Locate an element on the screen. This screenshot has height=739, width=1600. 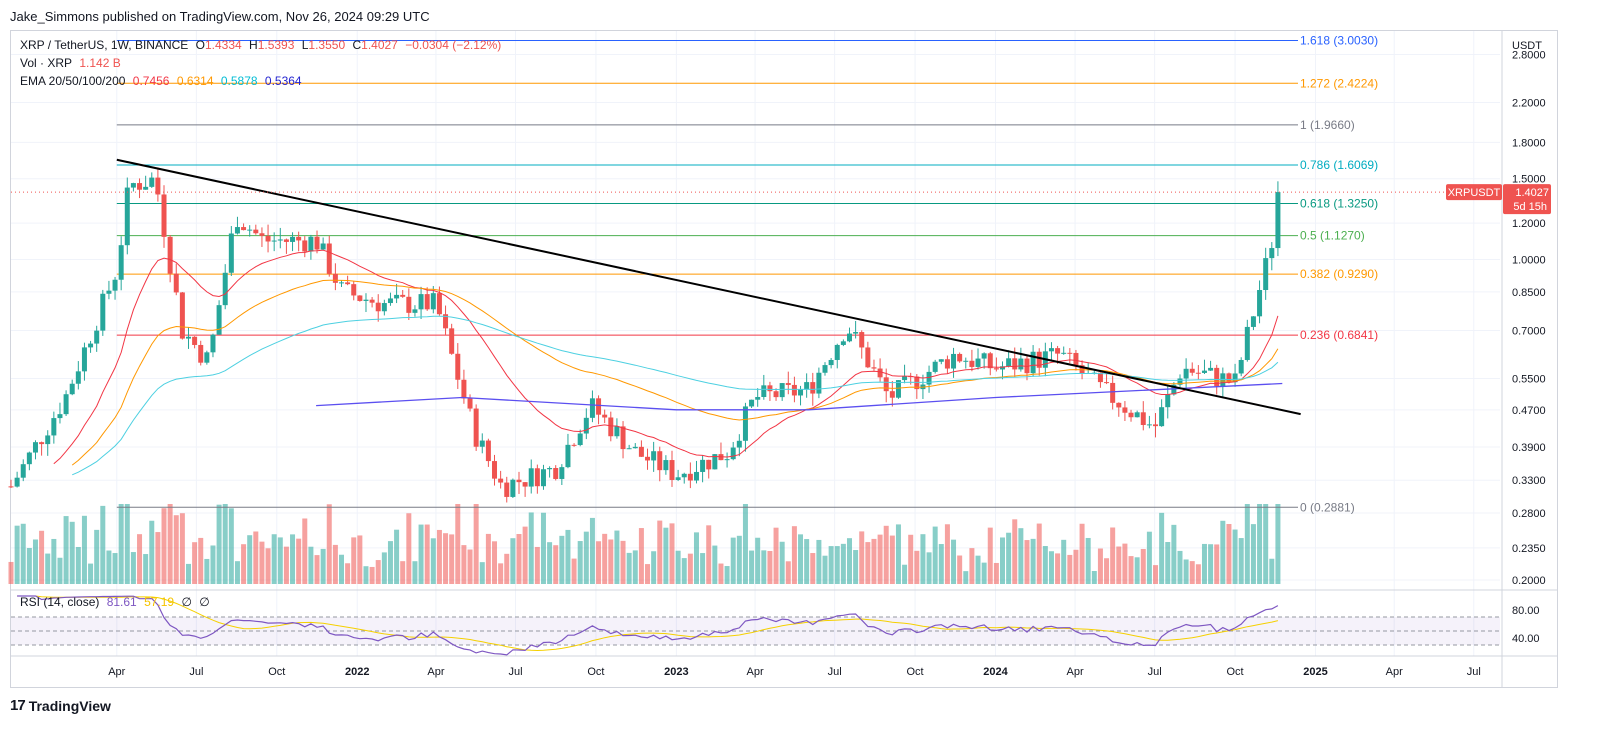
footer-brand: 17 TradingView is located at coordinates (60, 705).